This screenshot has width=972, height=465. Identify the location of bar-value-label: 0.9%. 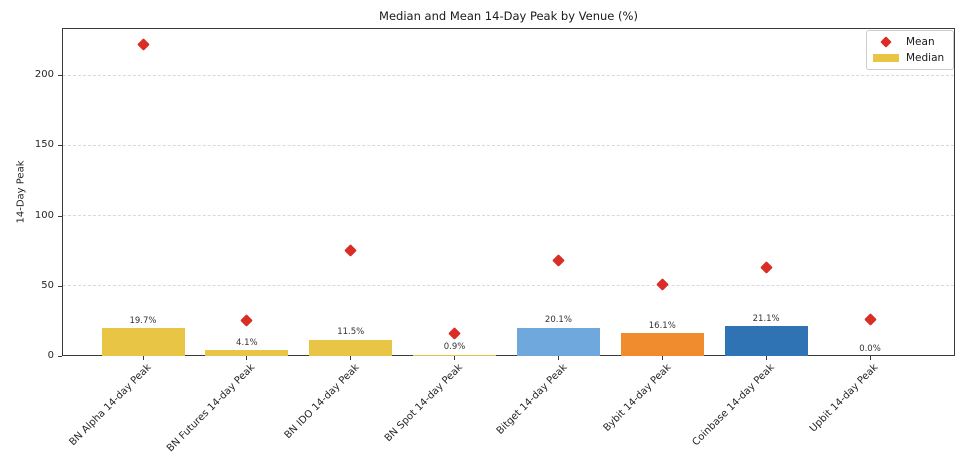
(454, 347).